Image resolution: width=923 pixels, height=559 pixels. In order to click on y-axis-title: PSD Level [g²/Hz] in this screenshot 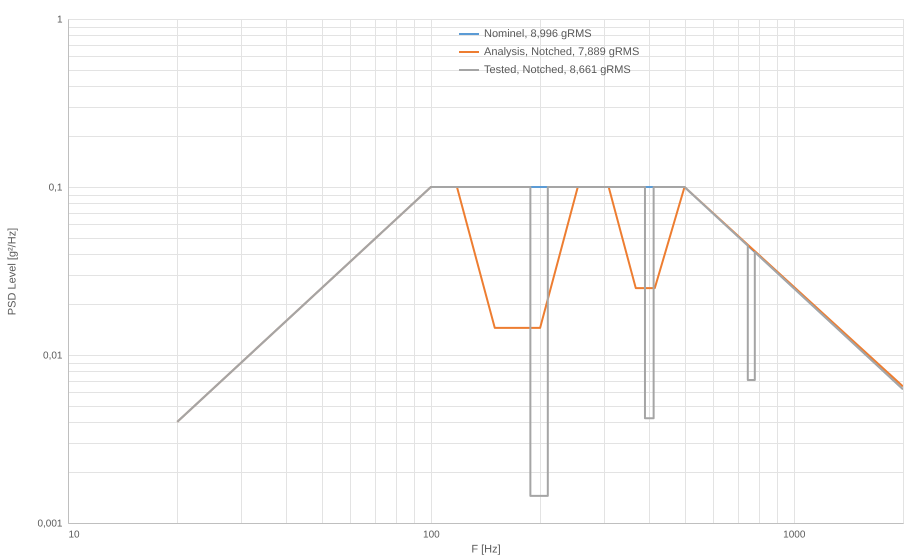, I will do `click(12, 272)`.